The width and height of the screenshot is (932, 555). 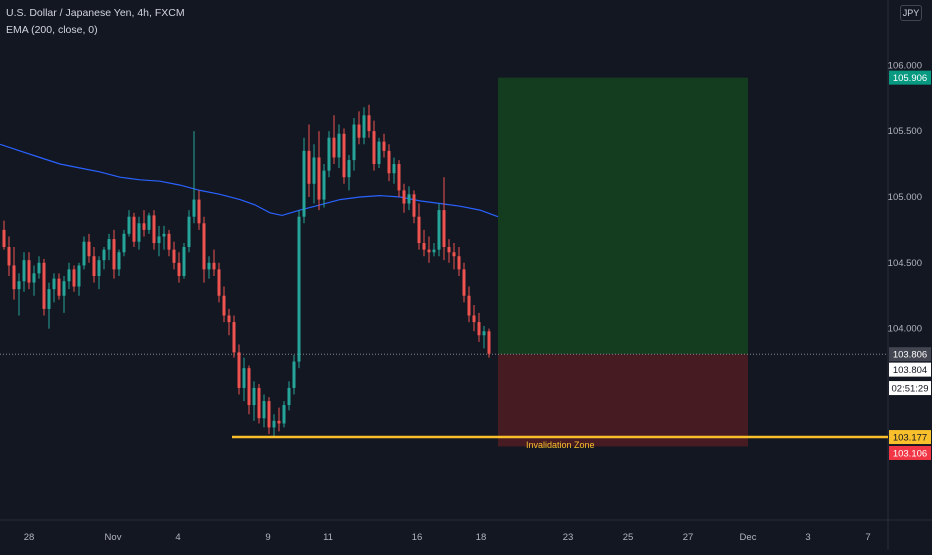 What do you see at coordinates (623, 400) in the screenshot?
I see `stop-zone` at bounding box center [623, 400].